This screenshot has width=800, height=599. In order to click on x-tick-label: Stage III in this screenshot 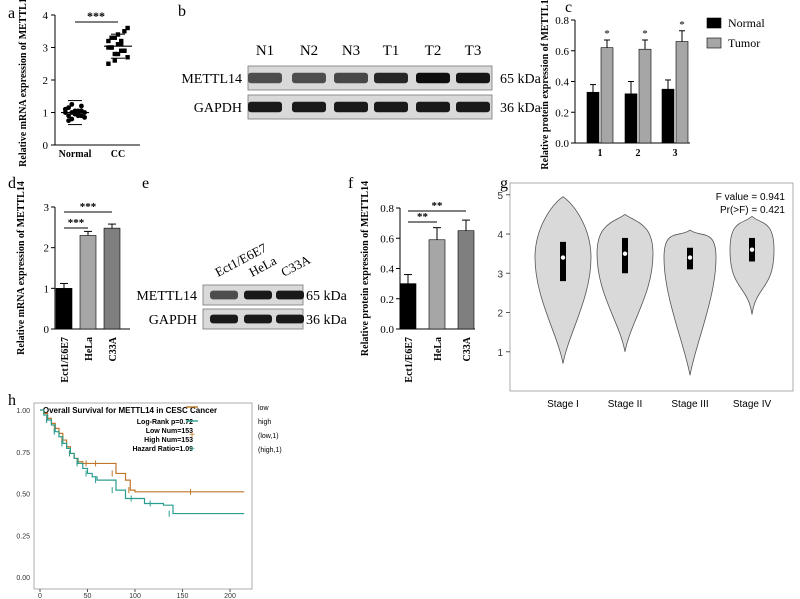, I will do `click(689, 404)`.